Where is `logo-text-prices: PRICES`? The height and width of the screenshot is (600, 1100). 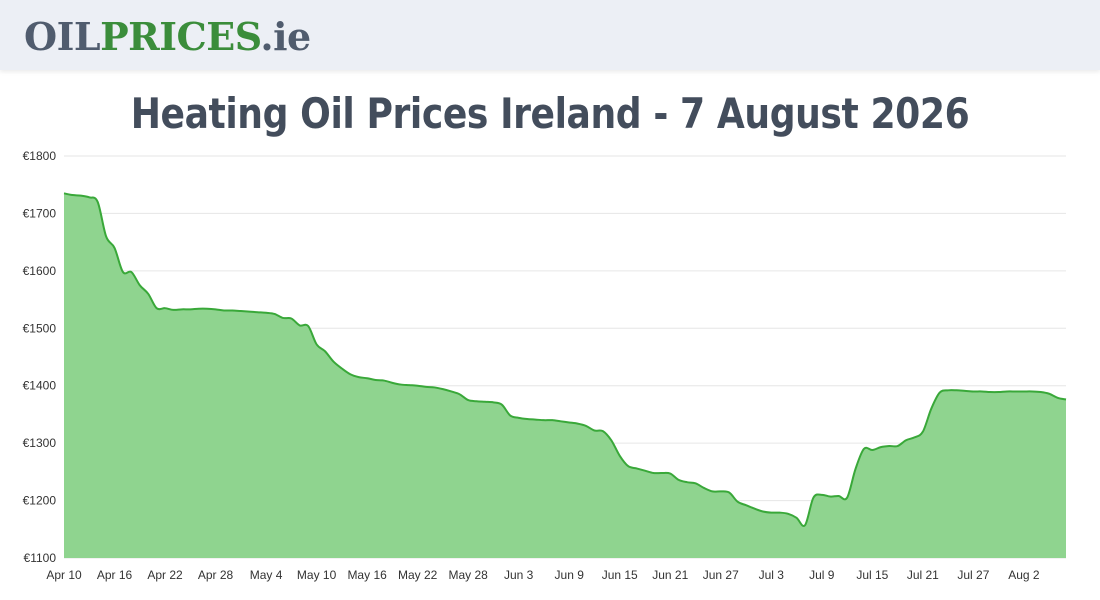
logo-text-prices: PRICES is located at coordinates (180, 36).